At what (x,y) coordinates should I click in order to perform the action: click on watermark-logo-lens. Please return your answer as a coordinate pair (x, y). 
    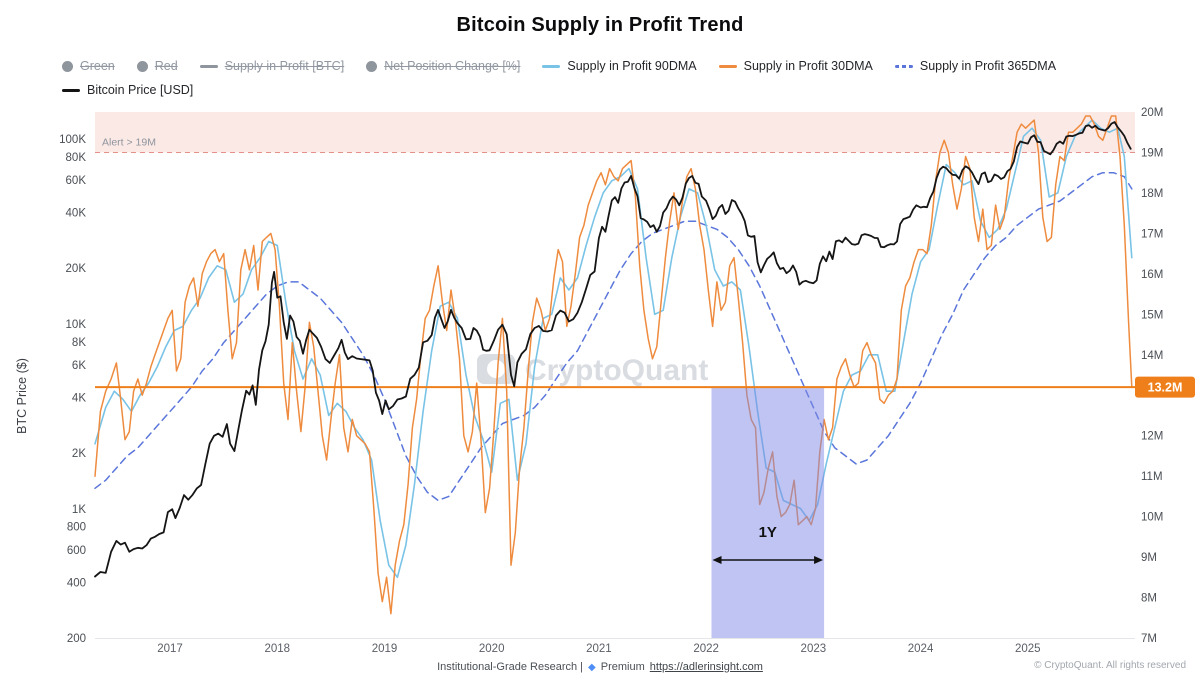
    Looking at the image, I should click on (496, 369).